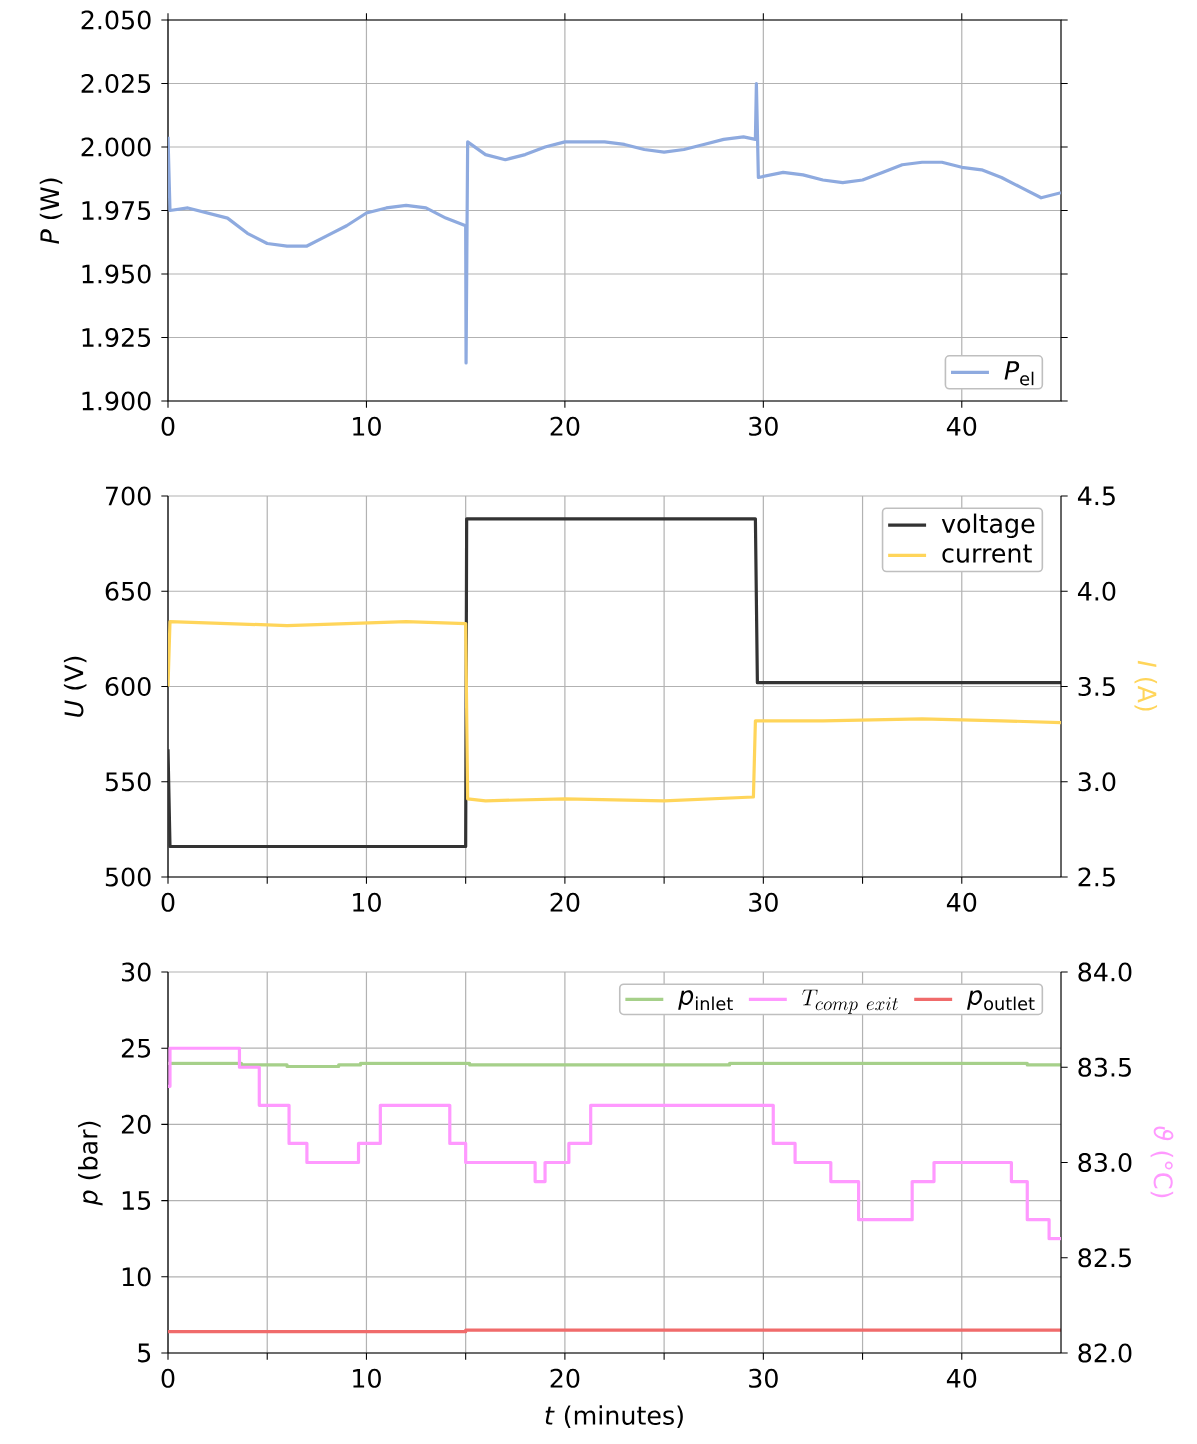 The width and height of the screenshot is (1197, 1444). Describe the element at coordinates (614, 1416) in the screenshot. I see `x-axis-title: t (minutes)` at that location.